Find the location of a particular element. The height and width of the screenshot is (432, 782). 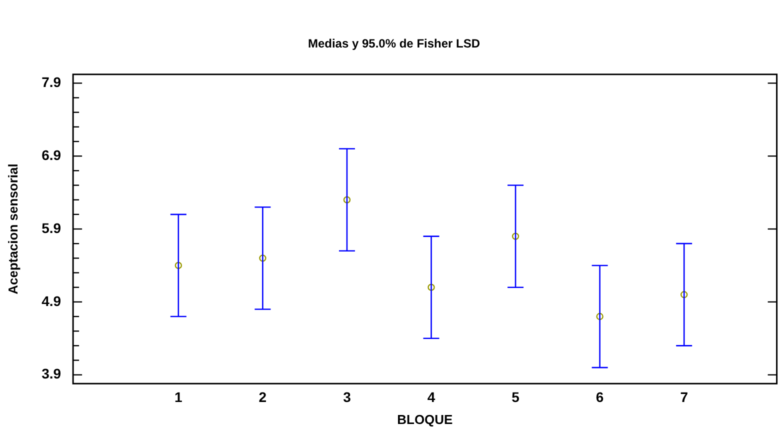

y-tick-label: 3.9 is located at coordinates (52, 374).